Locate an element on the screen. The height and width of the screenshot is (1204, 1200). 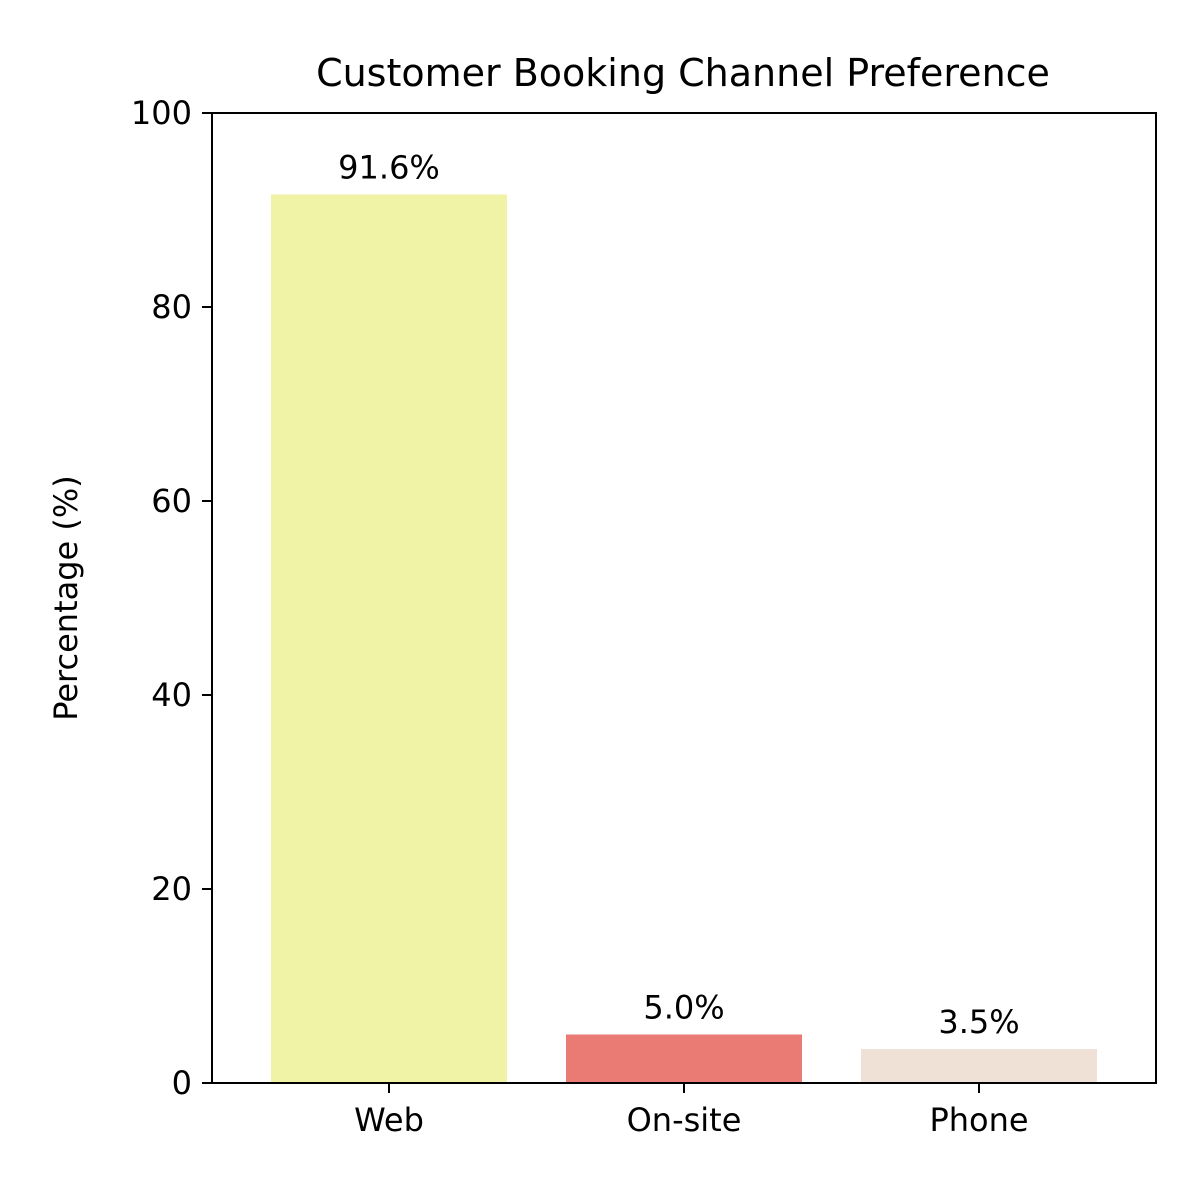
bar-on-site is located at coordinates (684, 1058).